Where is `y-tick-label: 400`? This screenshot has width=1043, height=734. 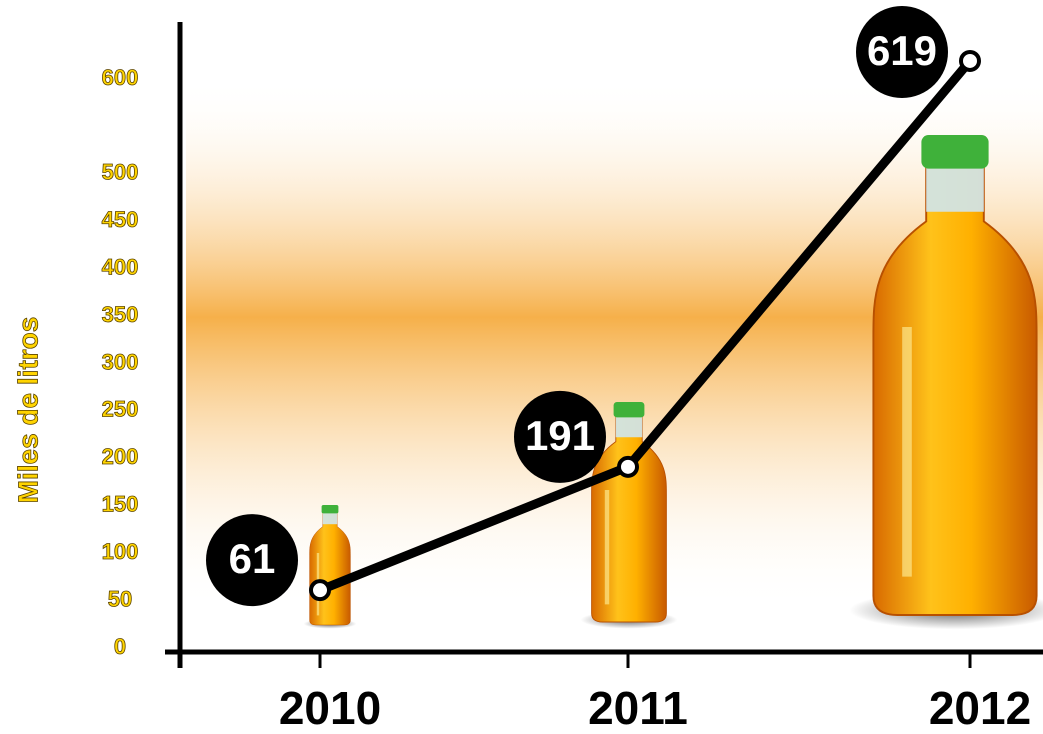 y-tick-label: 400 is located at coordinates (120, 266).